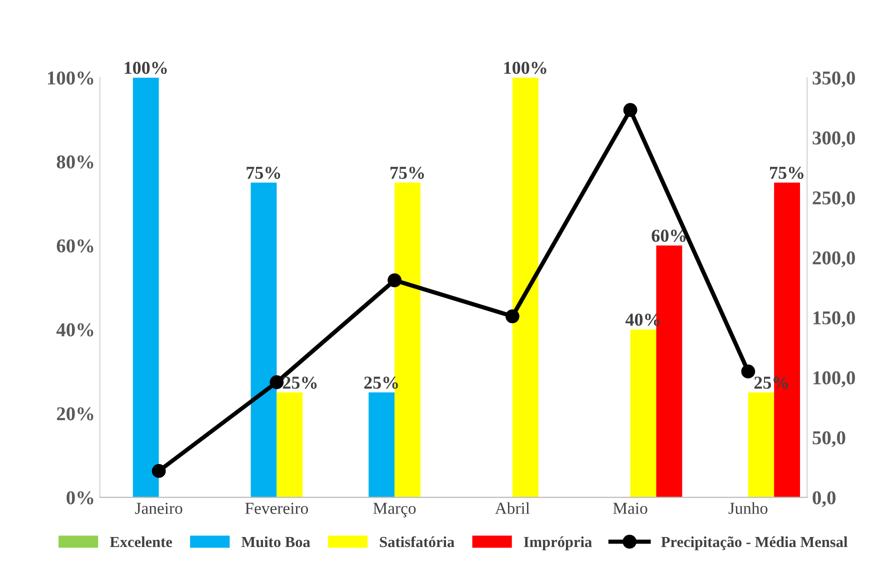 The height and width of the screenshot is (575, 884). Describe the element at coordinates (394, 510) in the screenshot. I see `x-tick-label: Março` at that location.